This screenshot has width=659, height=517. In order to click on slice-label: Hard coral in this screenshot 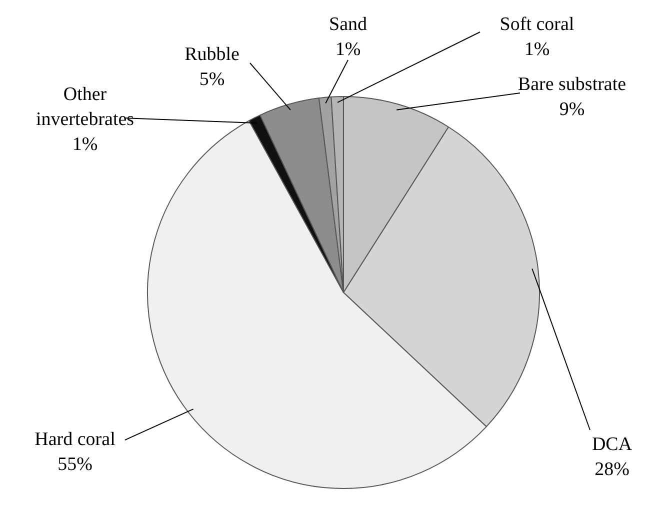, I will do `click(75, 439)`.